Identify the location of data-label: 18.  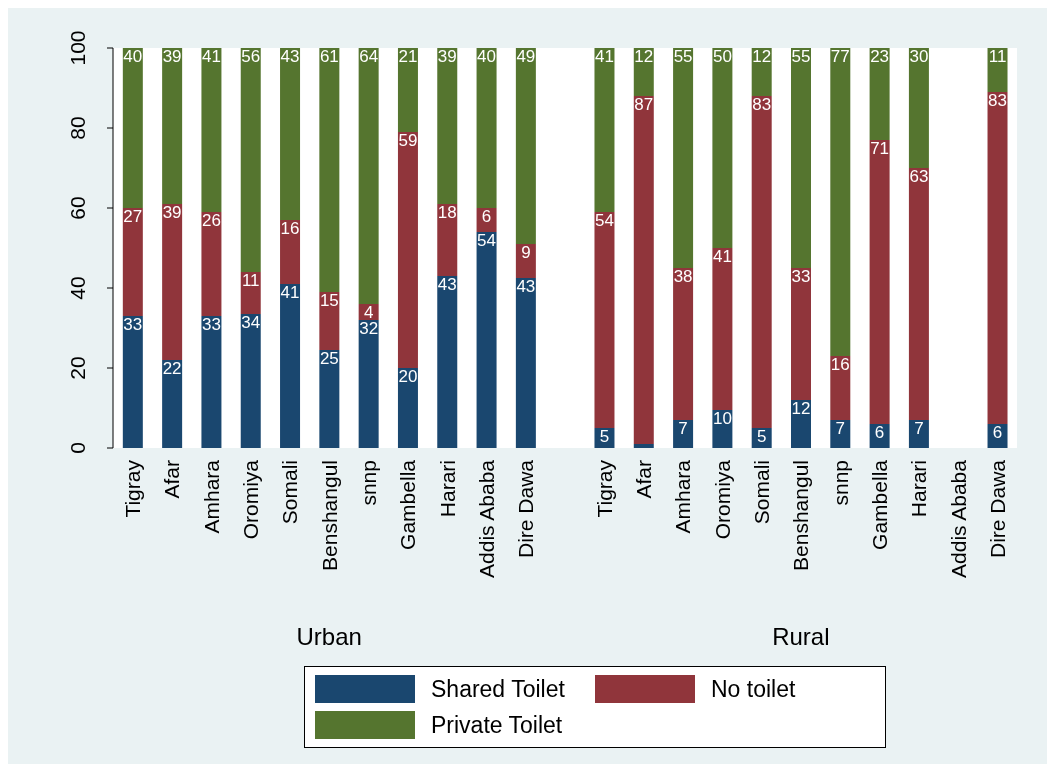
(447, 212).